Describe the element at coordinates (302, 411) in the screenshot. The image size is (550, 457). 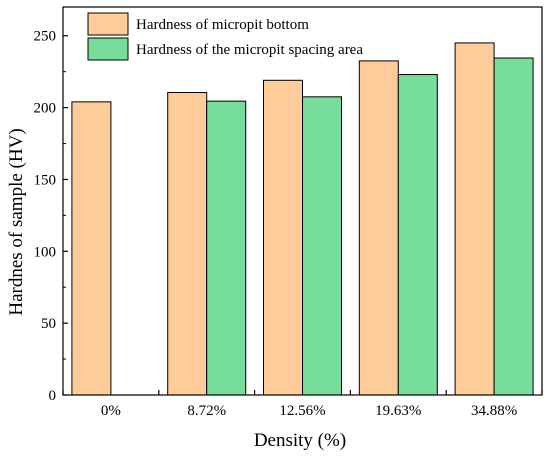
I see `x-tick-label: 12.56%` at that location.